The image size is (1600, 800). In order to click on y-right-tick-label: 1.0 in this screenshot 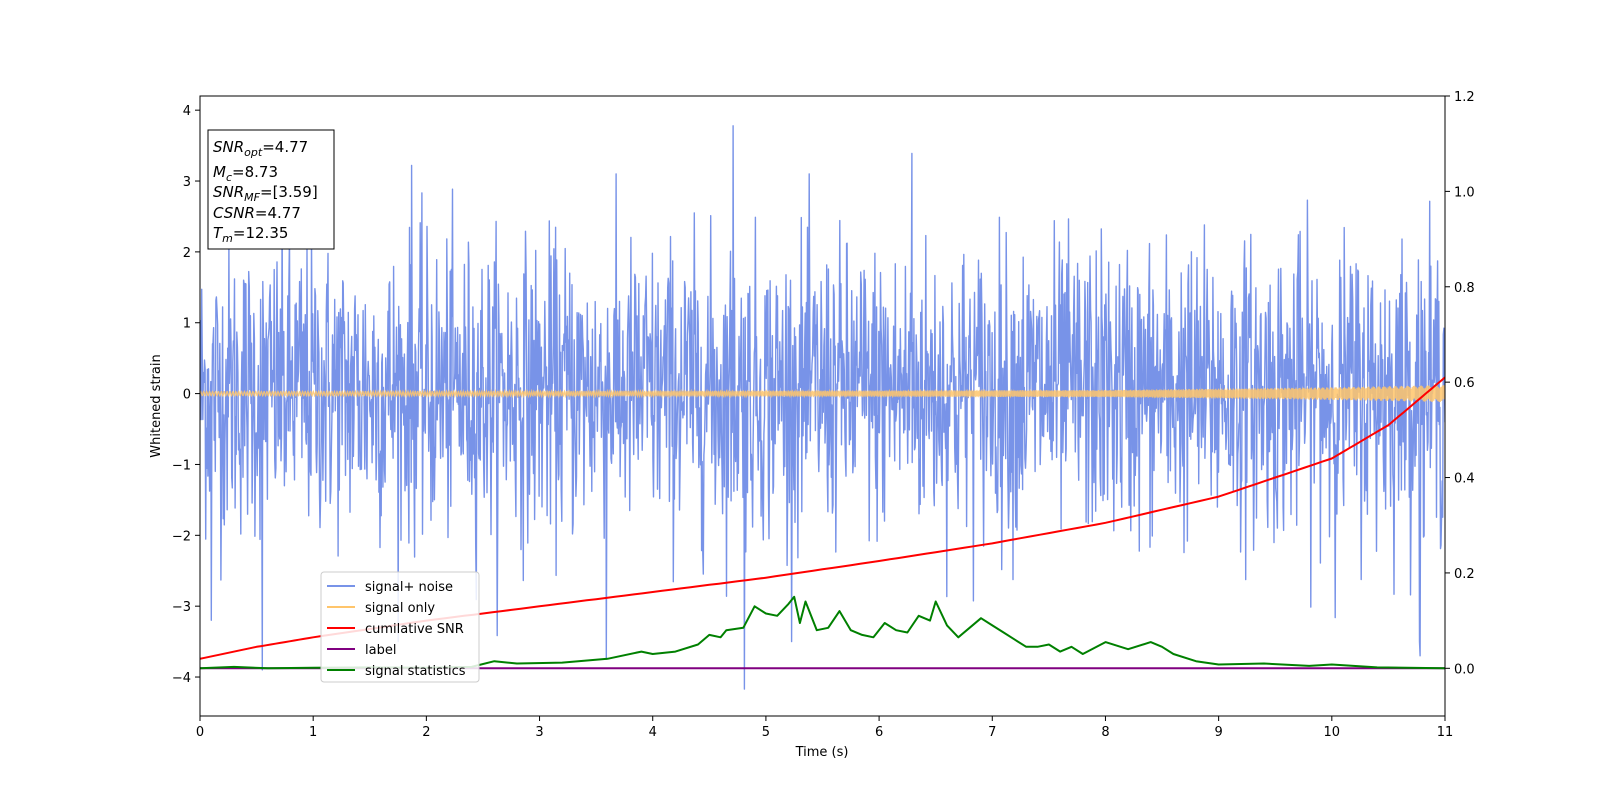, I will do `click(1464, 192)`.